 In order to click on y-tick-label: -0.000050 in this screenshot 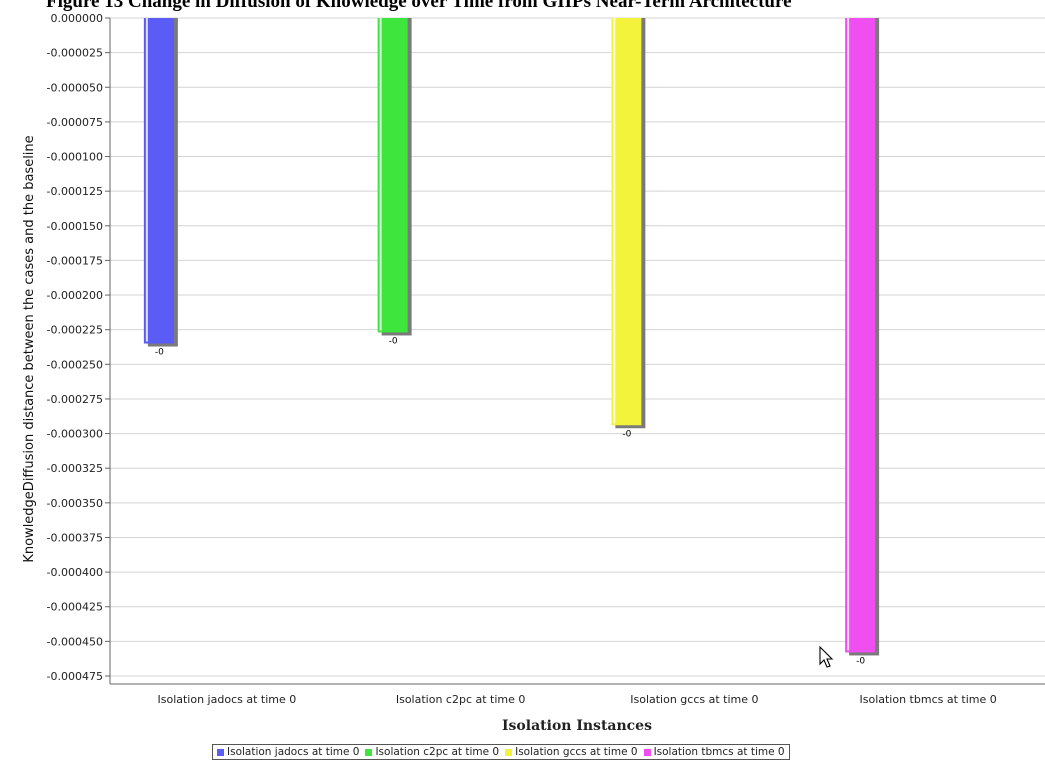, I will do `click(75, 87)`.